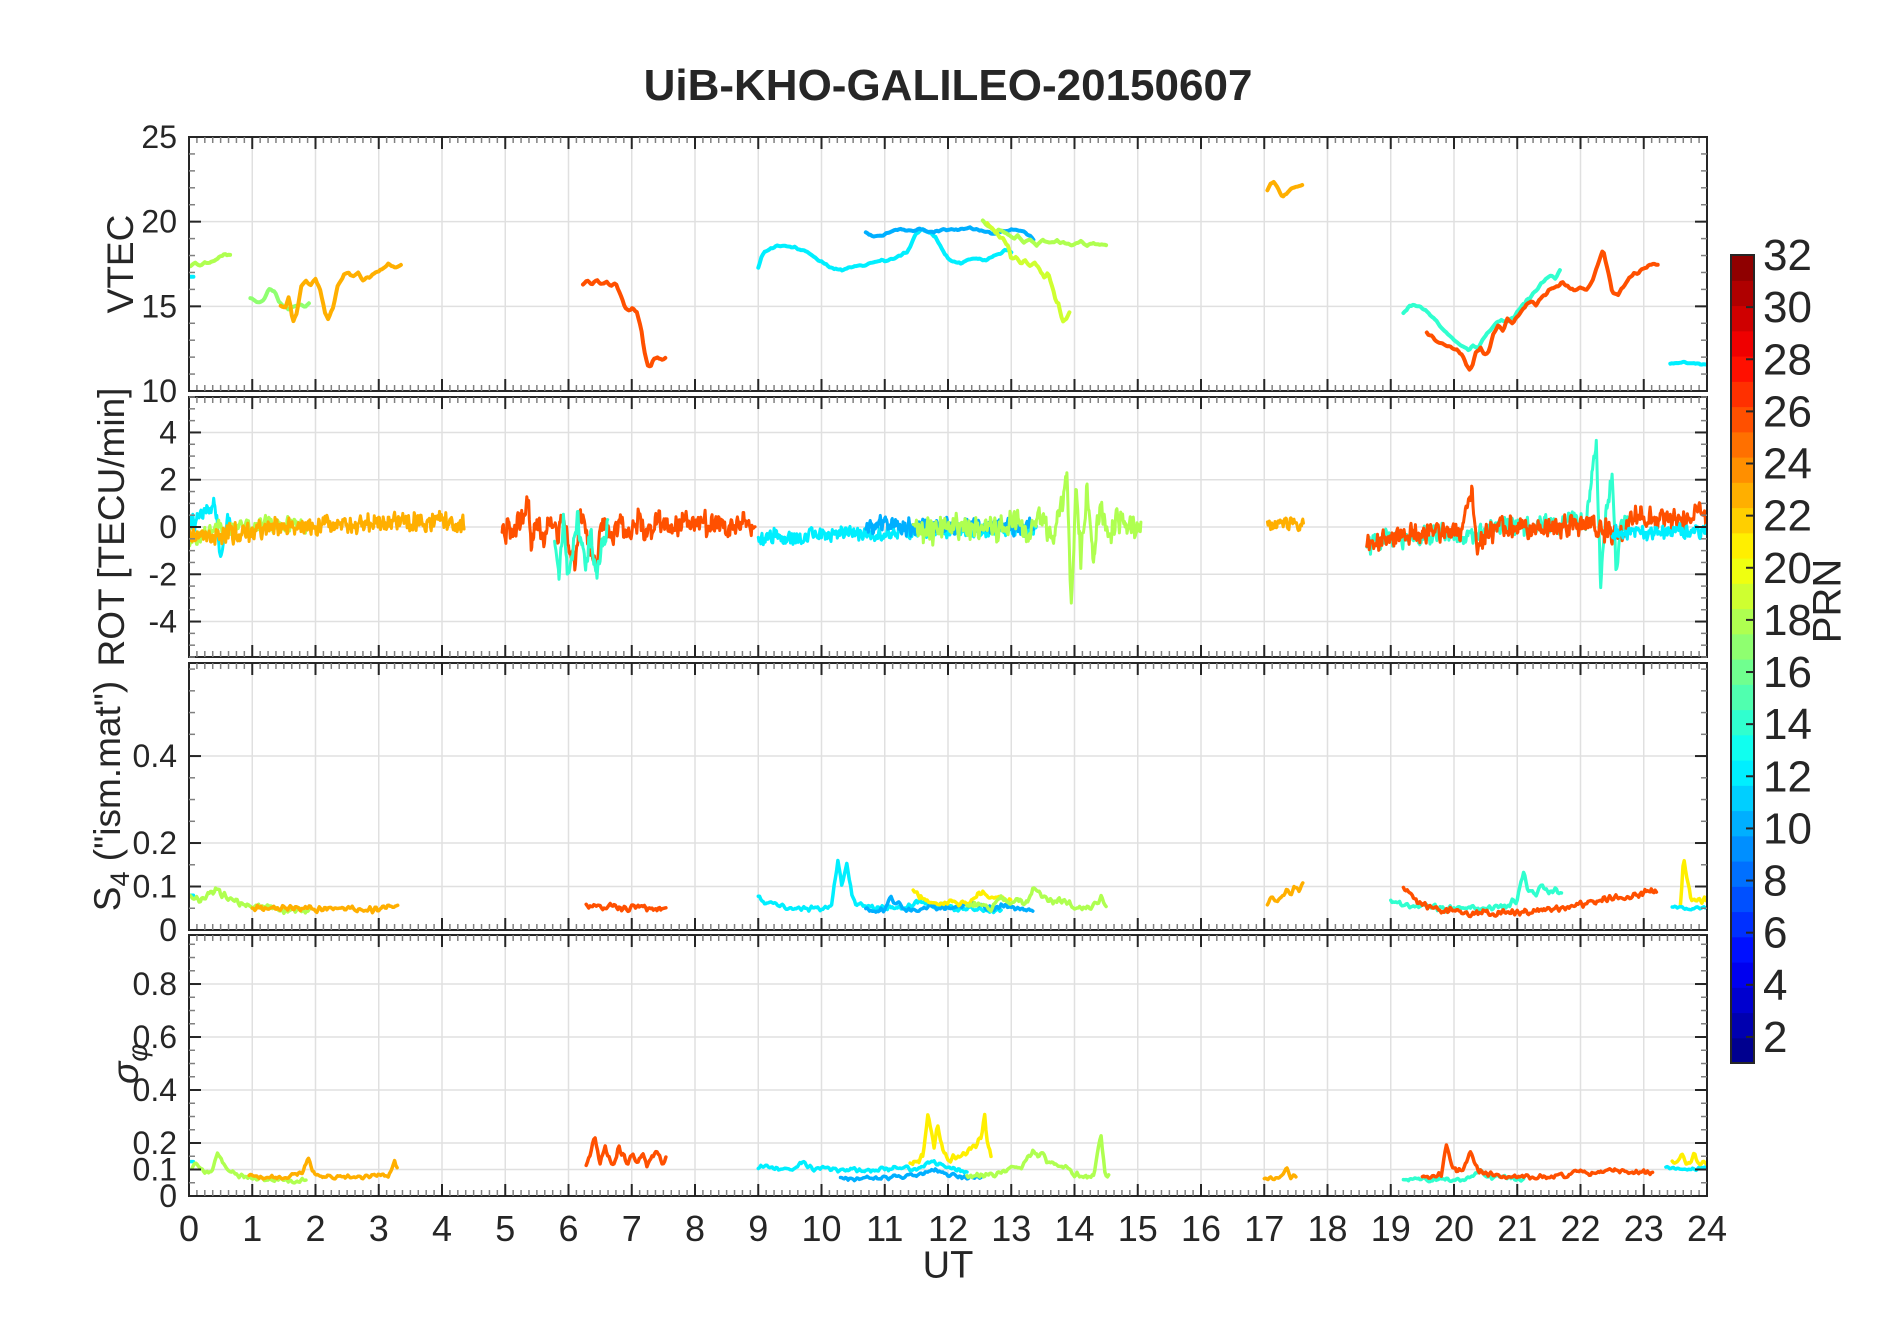 The height and width of the screenshot is (1330, 1902). Describe the element at coordinates (1138, 1228) in the screenshot. I see `x-tick-label: 15` at that location.